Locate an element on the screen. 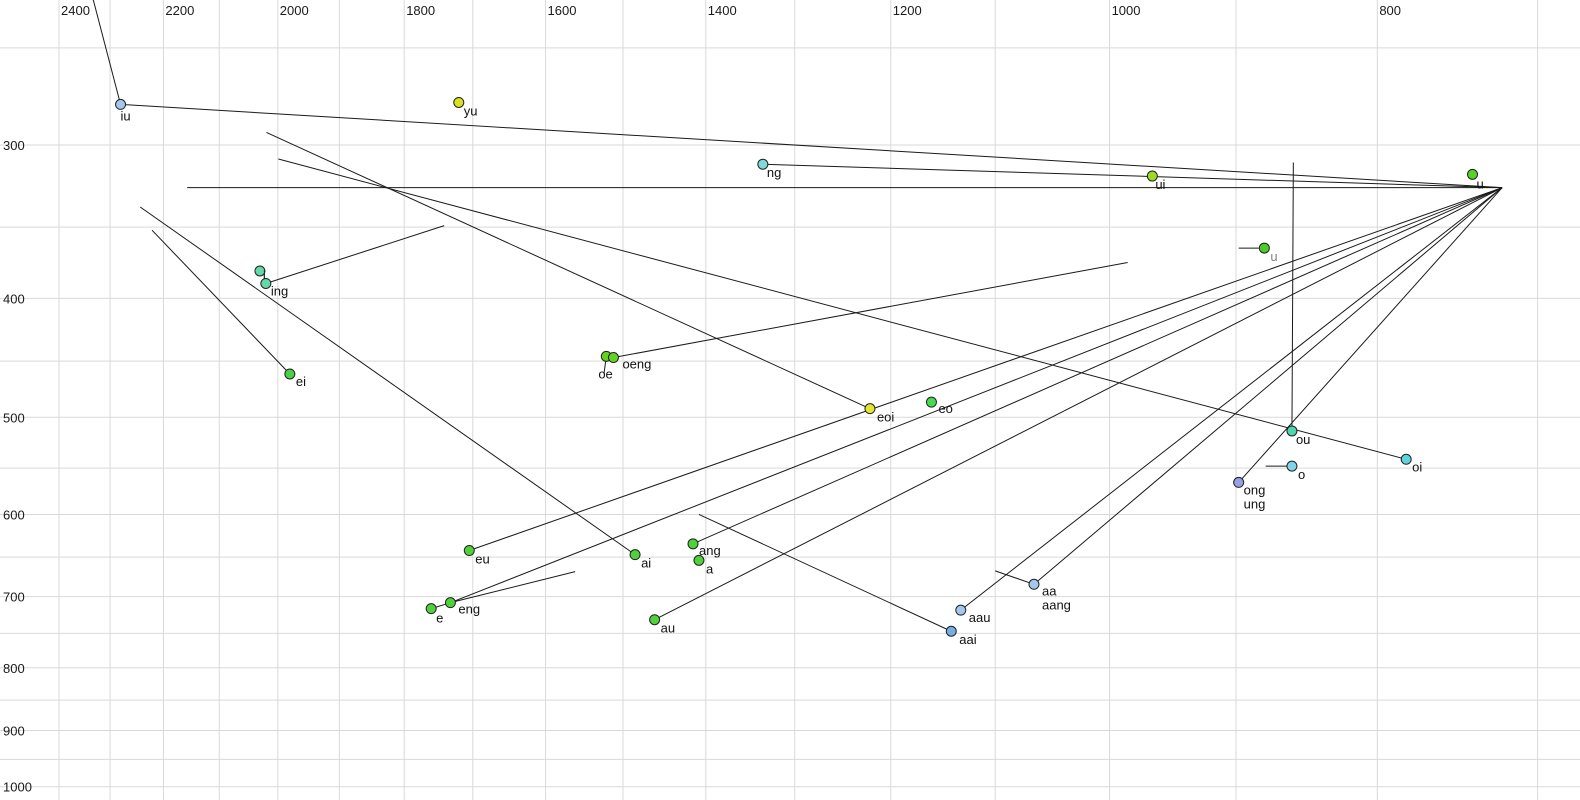 This screenshot has height=800, width=1580. data-point-eo is located at coordinates (931, 402).